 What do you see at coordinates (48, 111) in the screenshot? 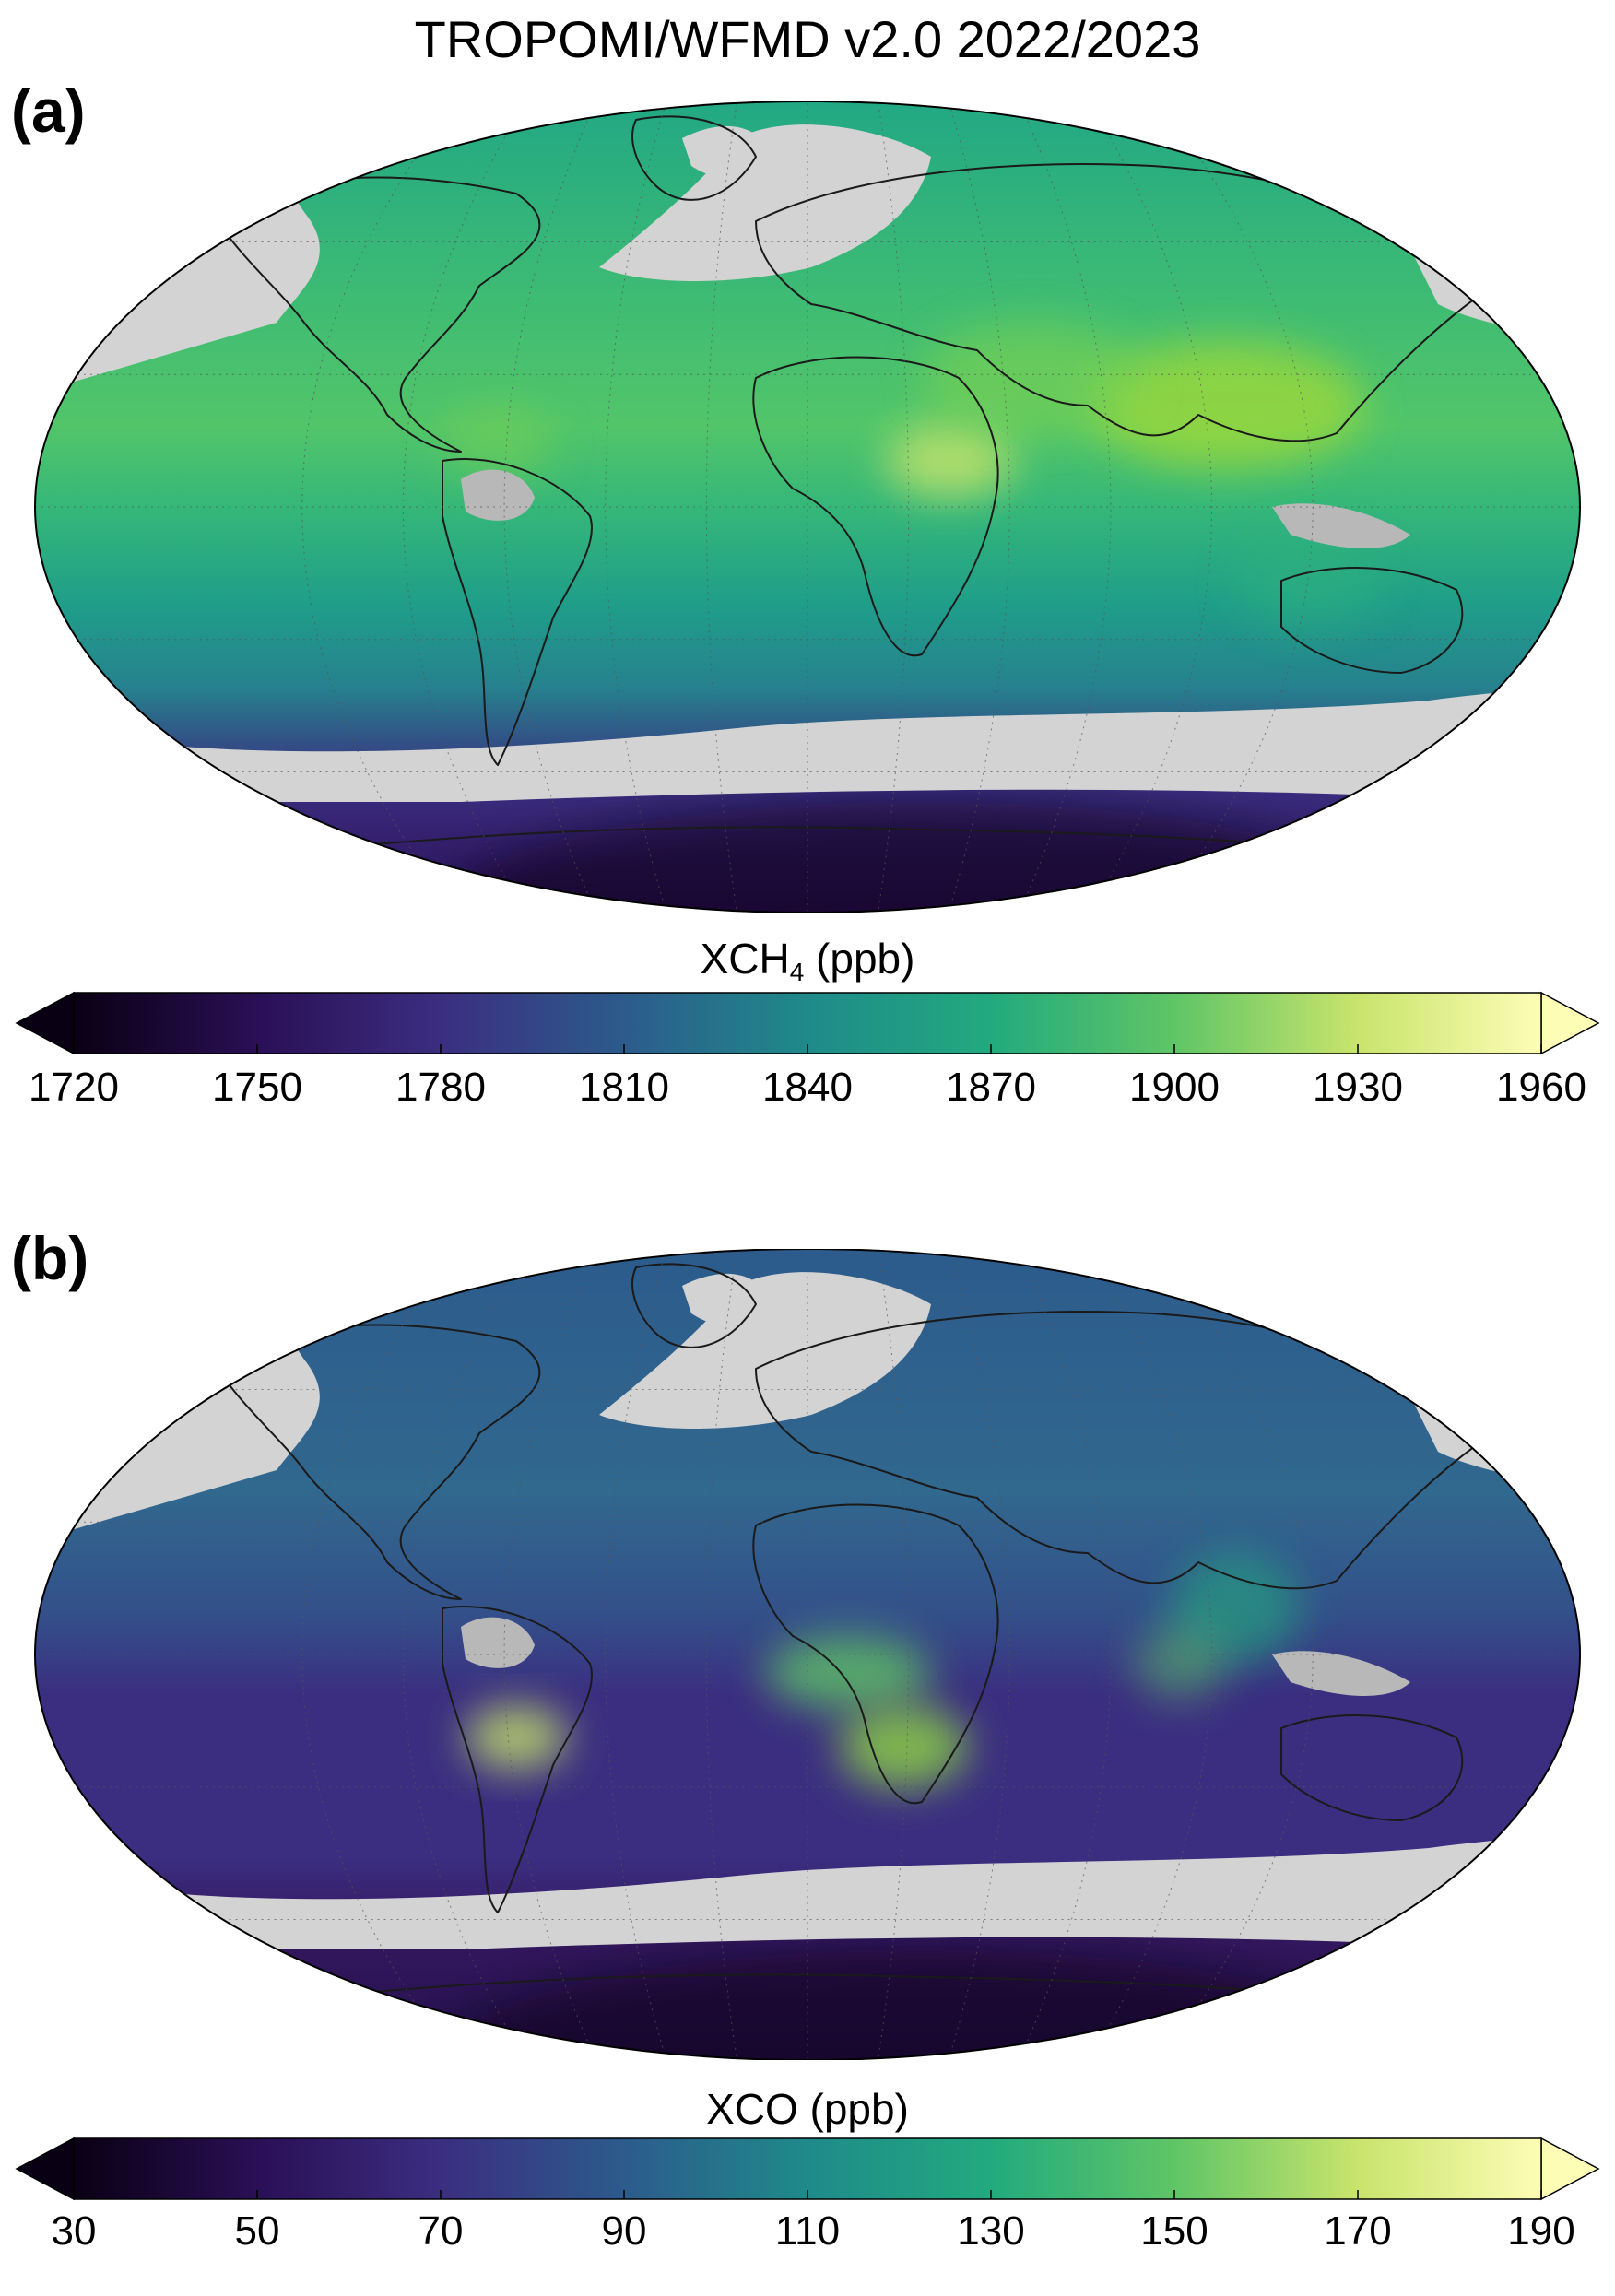
I see `panel-label-a: (a)` at bounding box center [48, 111].